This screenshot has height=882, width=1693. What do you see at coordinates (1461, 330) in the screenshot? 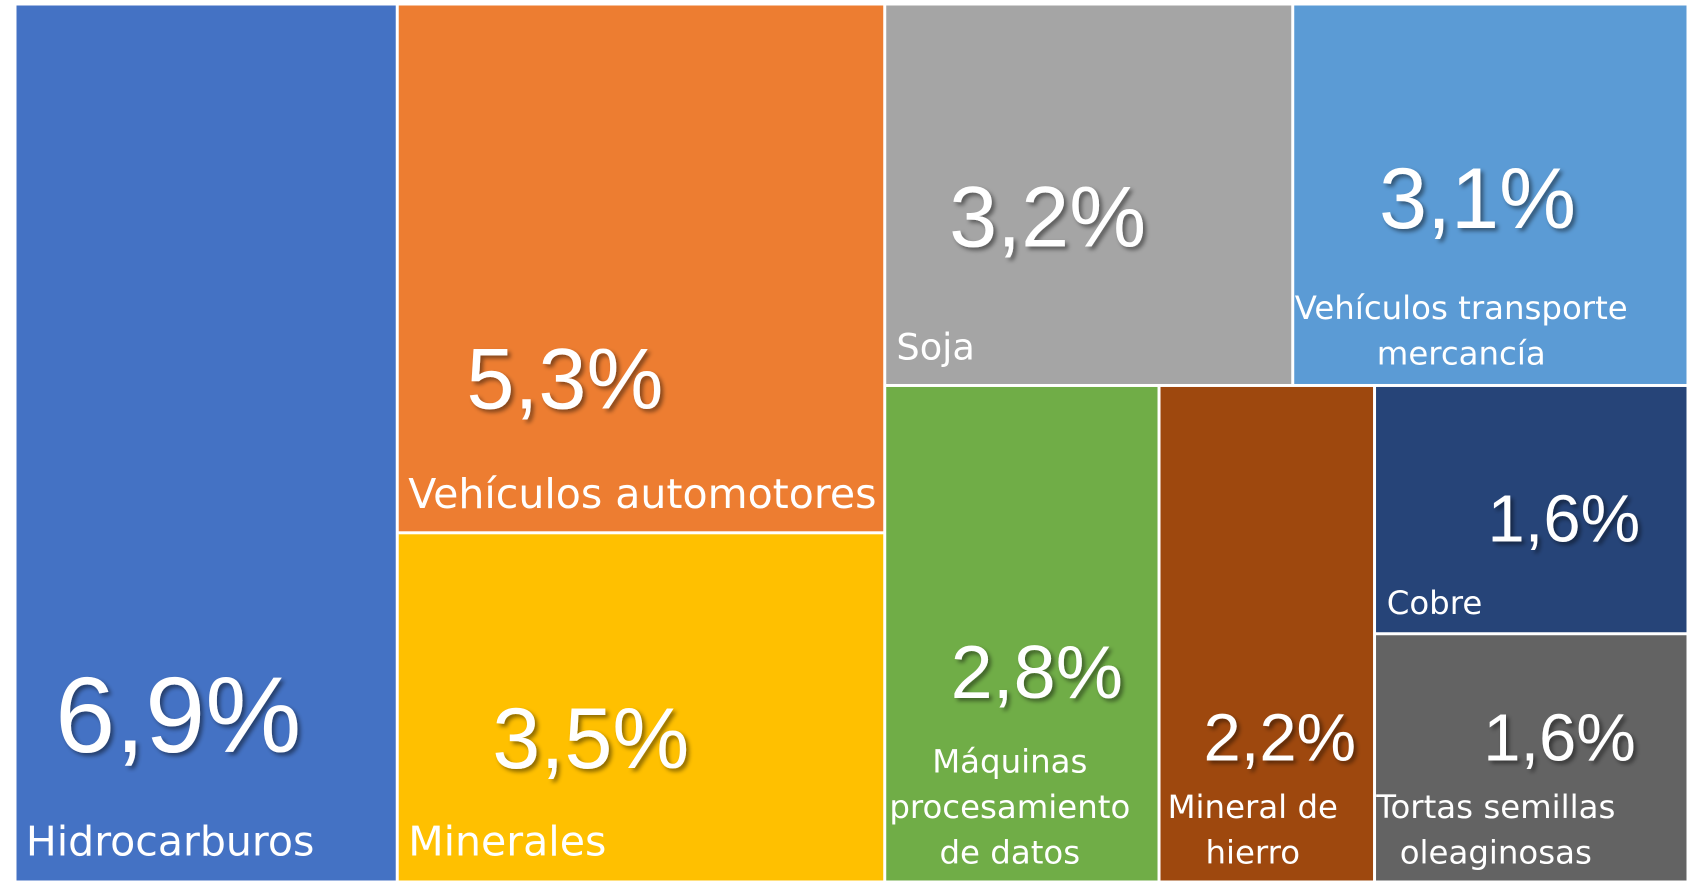
I see `category-label: Vehículos transporte mercancía` at bounding box center [1461, 330].